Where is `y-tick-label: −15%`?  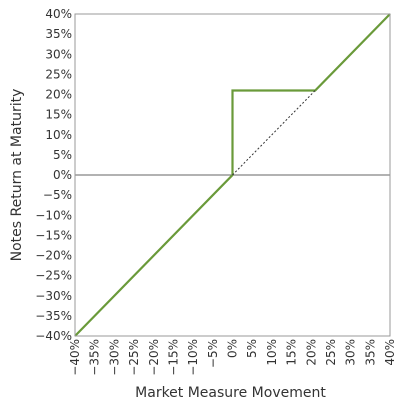 y-tick-label: −15% is located at coordinates (53, 235).